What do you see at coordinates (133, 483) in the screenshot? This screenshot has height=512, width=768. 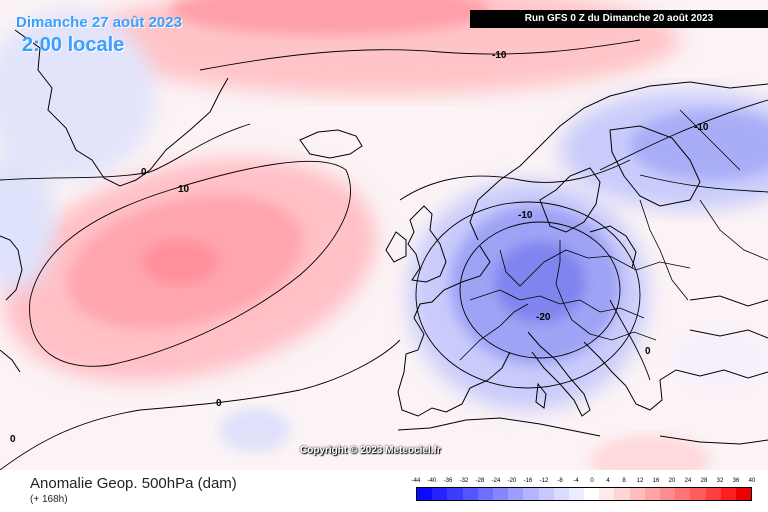 I see `parameter-title: Anomalie Geop. 500hPa (dam)` at bounding box center [133, 483].